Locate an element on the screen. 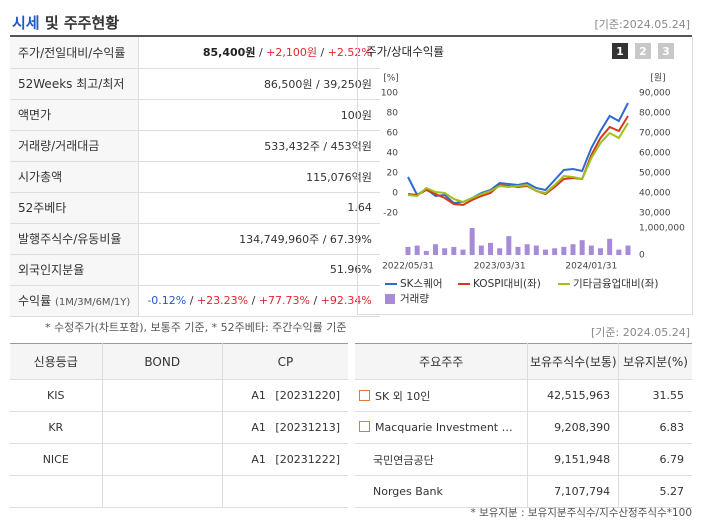 The image size is (702, 525). y-tick-label: 40 is located at coordinates (393, 154).